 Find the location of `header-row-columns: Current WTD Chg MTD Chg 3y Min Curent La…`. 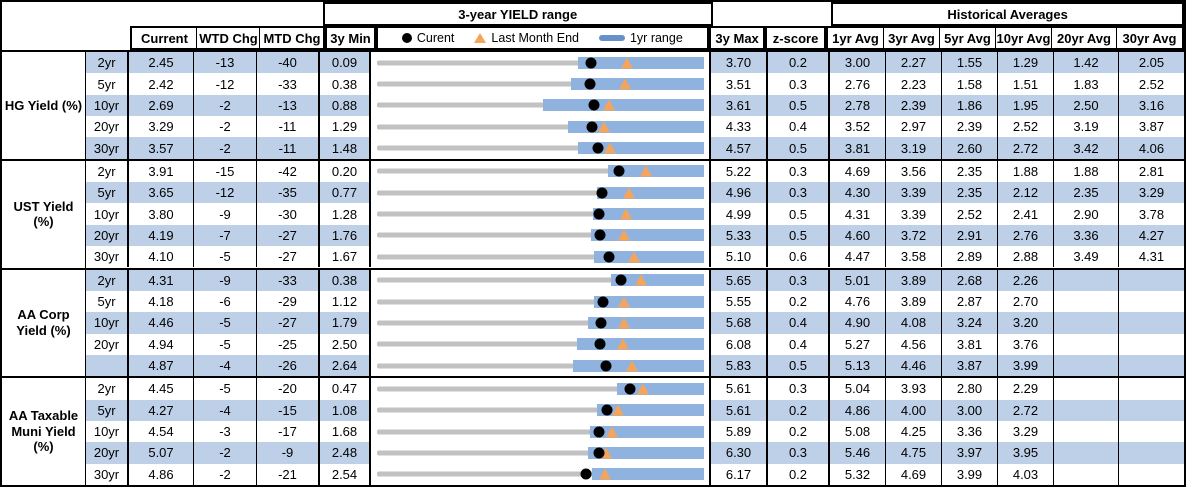

header-row-columns: Current WTD Chg MTD Chg 3y Min Curent La… is located at coordinates (593, 38).